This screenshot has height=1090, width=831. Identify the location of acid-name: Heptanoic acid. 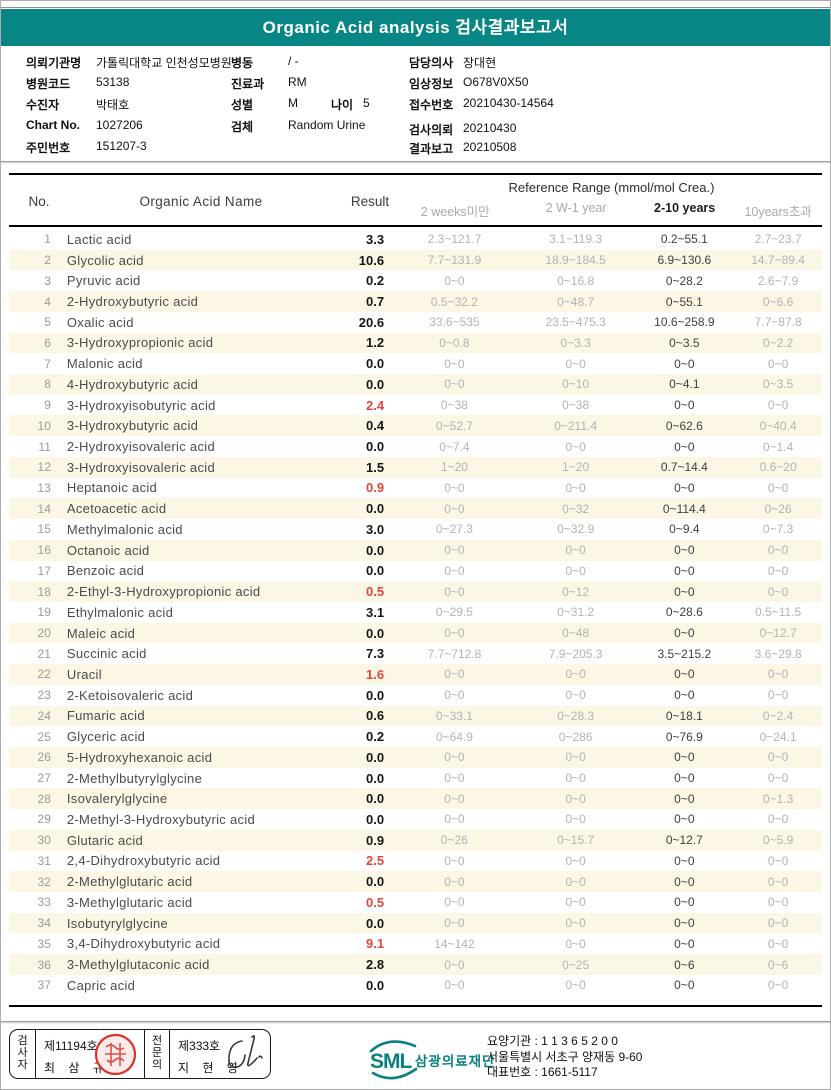
(112, 488).